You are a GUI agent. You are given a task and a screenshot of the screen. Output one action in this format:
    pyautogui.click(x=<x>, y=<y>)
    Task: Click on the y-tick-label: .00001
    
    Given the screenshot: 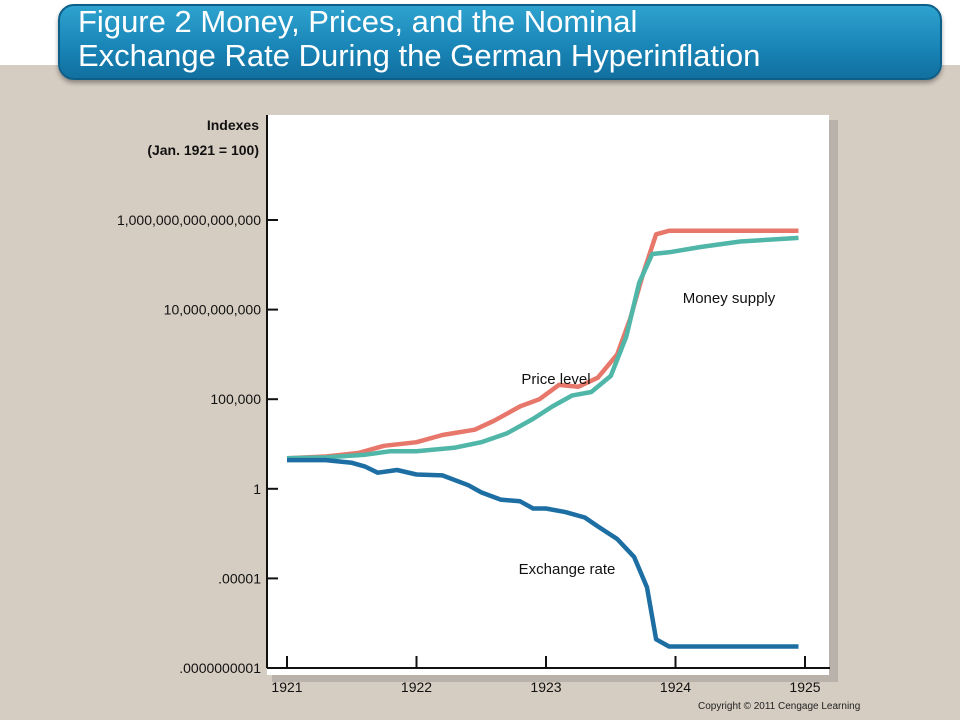 What is the action you would take?
    pyautogui.click(x=239, y=578)
    